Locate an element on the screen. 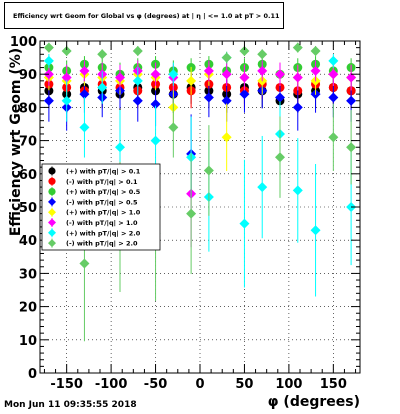  x-tick-label: 0 is located at coordinates (199, 384).